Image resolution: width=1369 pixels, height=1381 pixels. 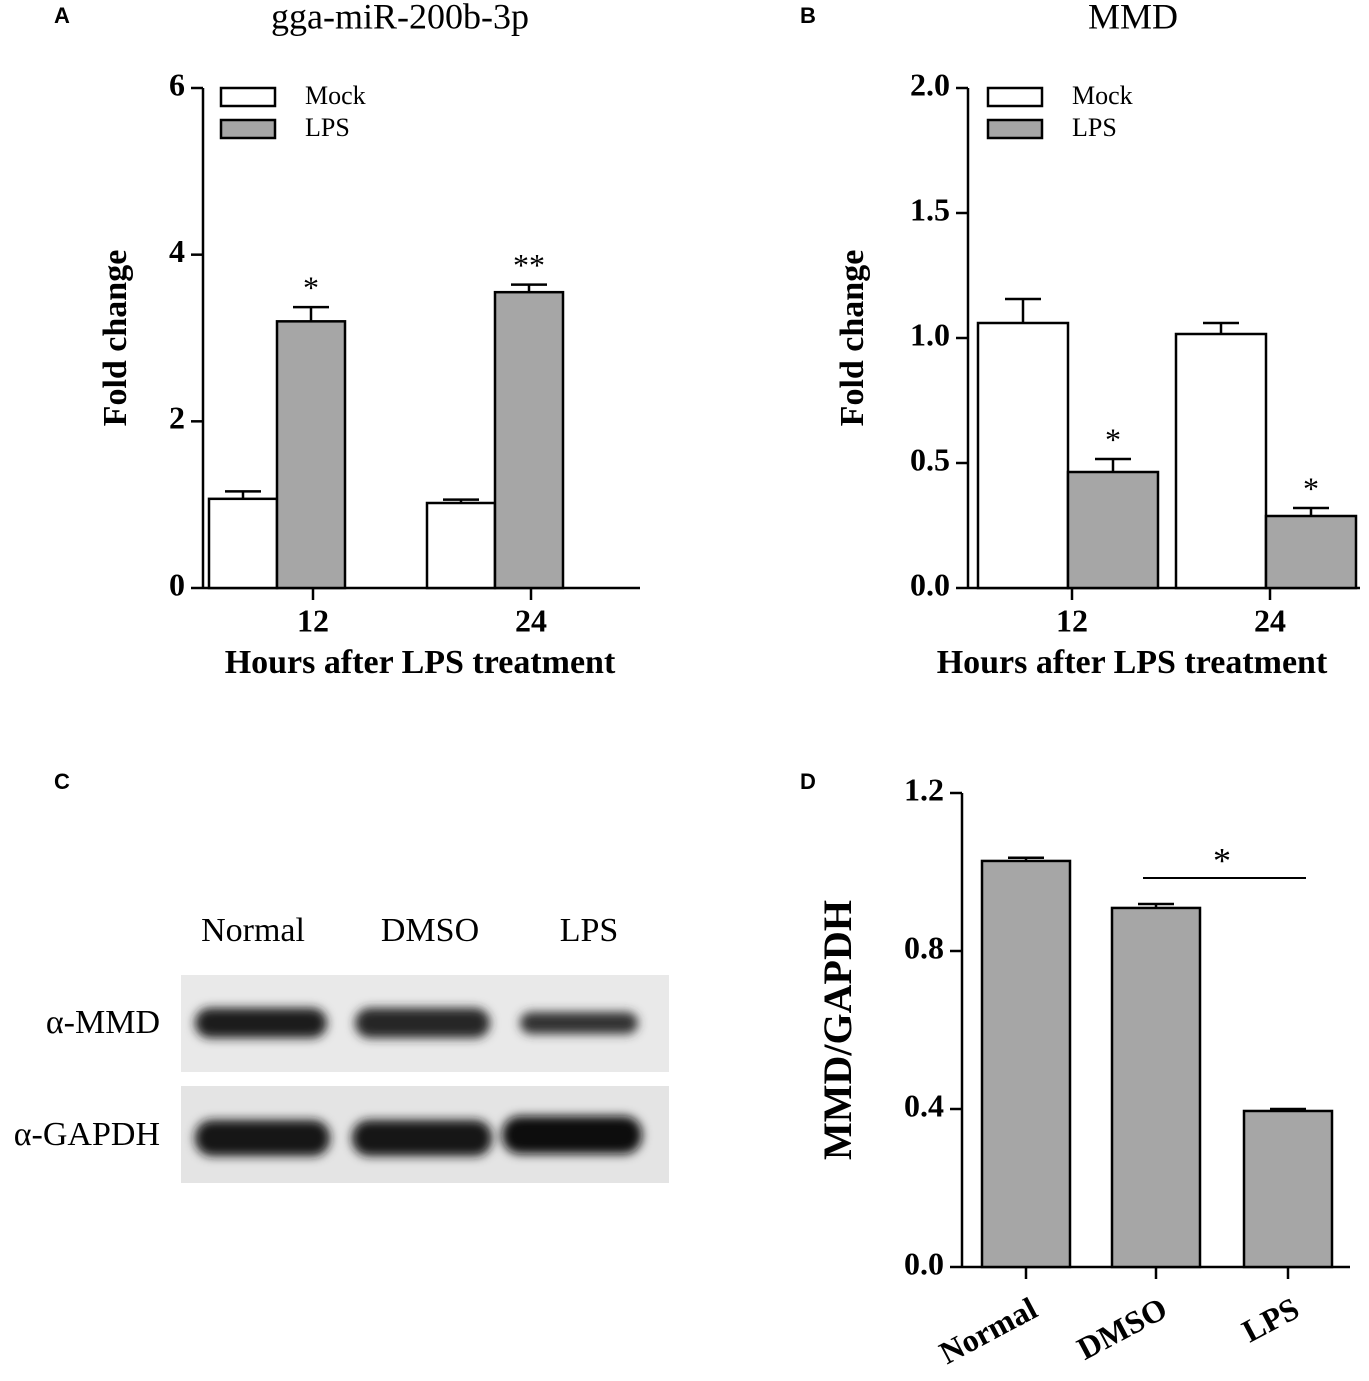 What do you see at coordinates (177, 84) in the screenshot?
I see `y-tick-label: 6` at bounding box center [177, 84].